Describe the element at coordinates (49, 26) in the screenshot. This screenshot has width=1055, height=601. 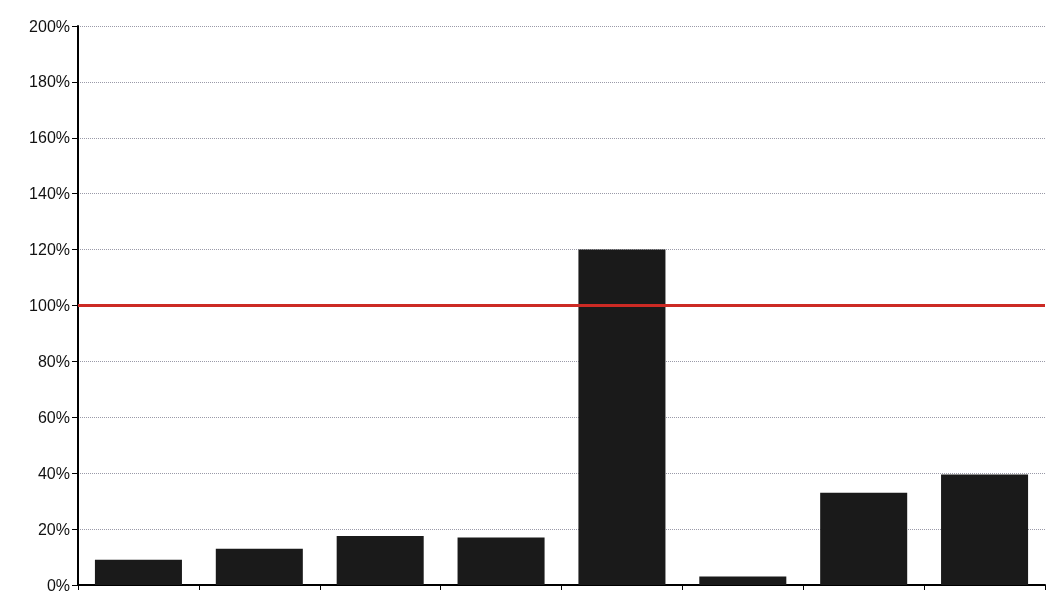
I see `y-tick-label: 200%` at that location.